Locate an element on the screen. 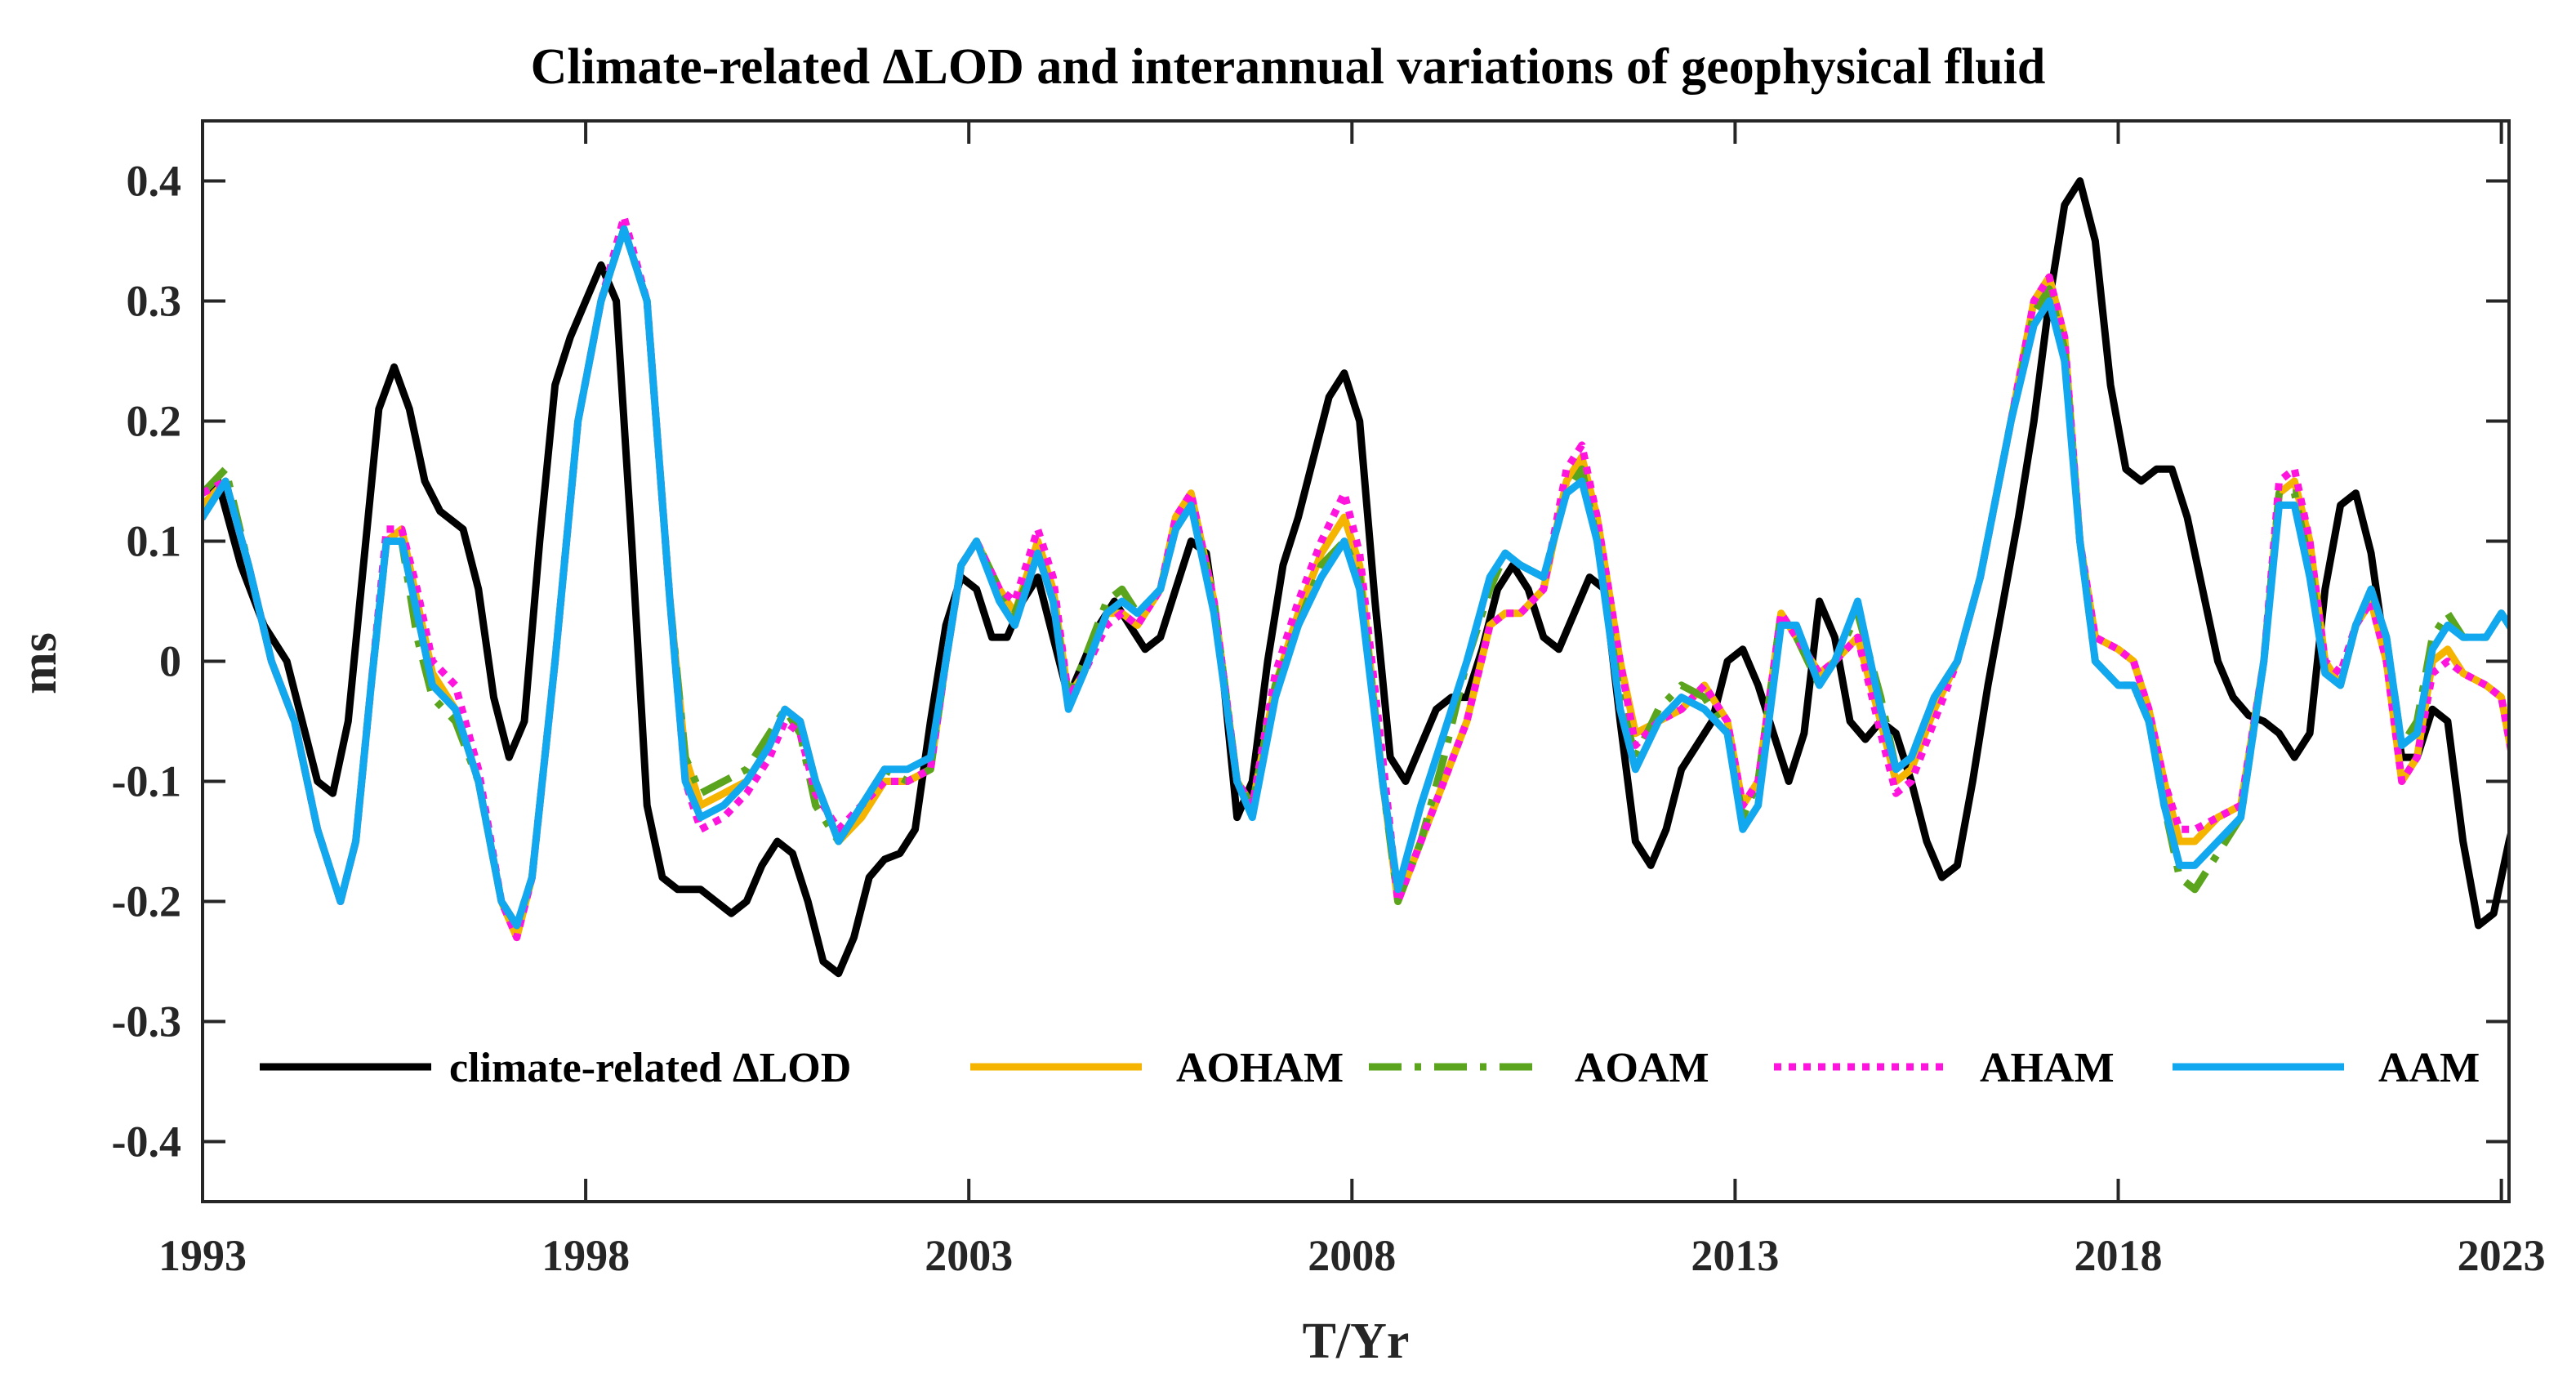 The width and height of the screenshot is (2576, 1374). y-tick-label: -0.3 is located at coordinates (146, 1021).